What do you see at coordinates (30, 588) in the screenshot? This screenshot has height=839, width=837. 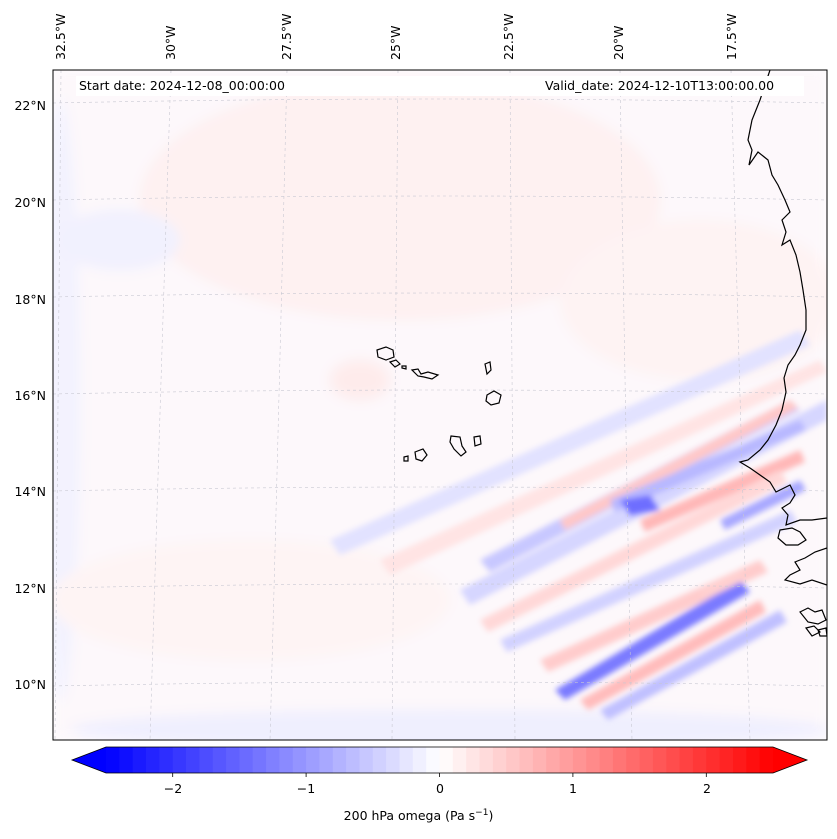 I see `lat-label-12n: 12°N` at bounding box center [30, 588].